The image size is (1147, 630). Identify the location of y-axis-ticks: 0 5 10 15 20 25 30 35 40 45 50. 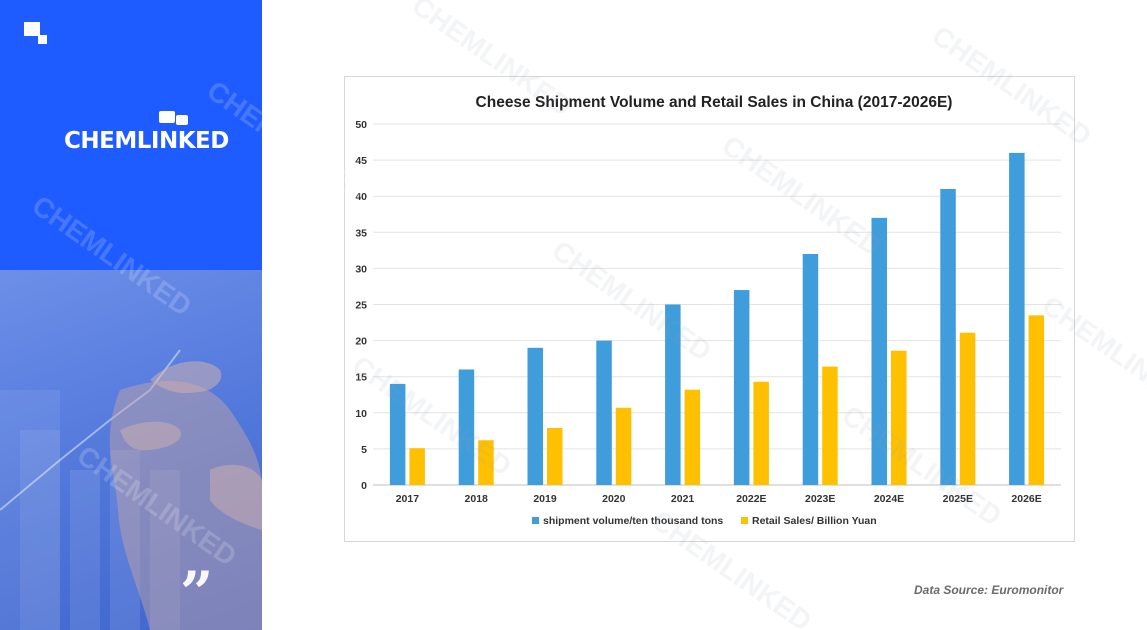
(361, 305).